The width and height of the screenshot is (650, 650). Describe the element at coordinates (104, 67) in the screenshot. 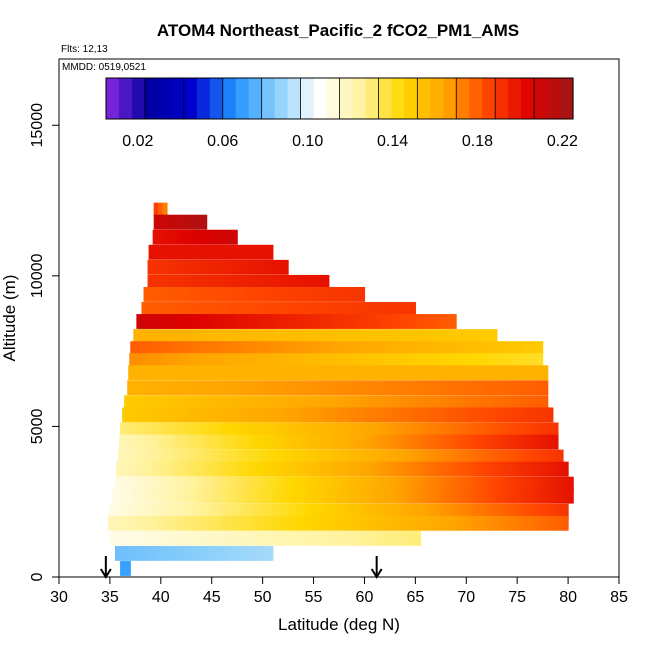

I see `dates-label: MMDD: 0519,0521` at that location.